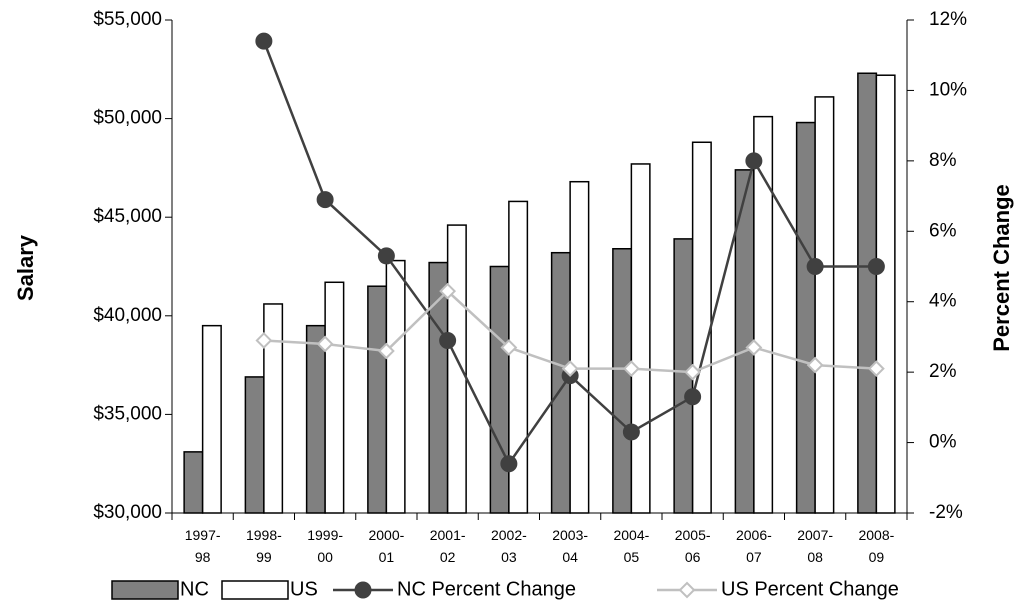 The width and height of the screenshot is (1021, 605). Describe the element at coordinates (194, 589) in the screenshot. I see `legend-label: NC` at that location.